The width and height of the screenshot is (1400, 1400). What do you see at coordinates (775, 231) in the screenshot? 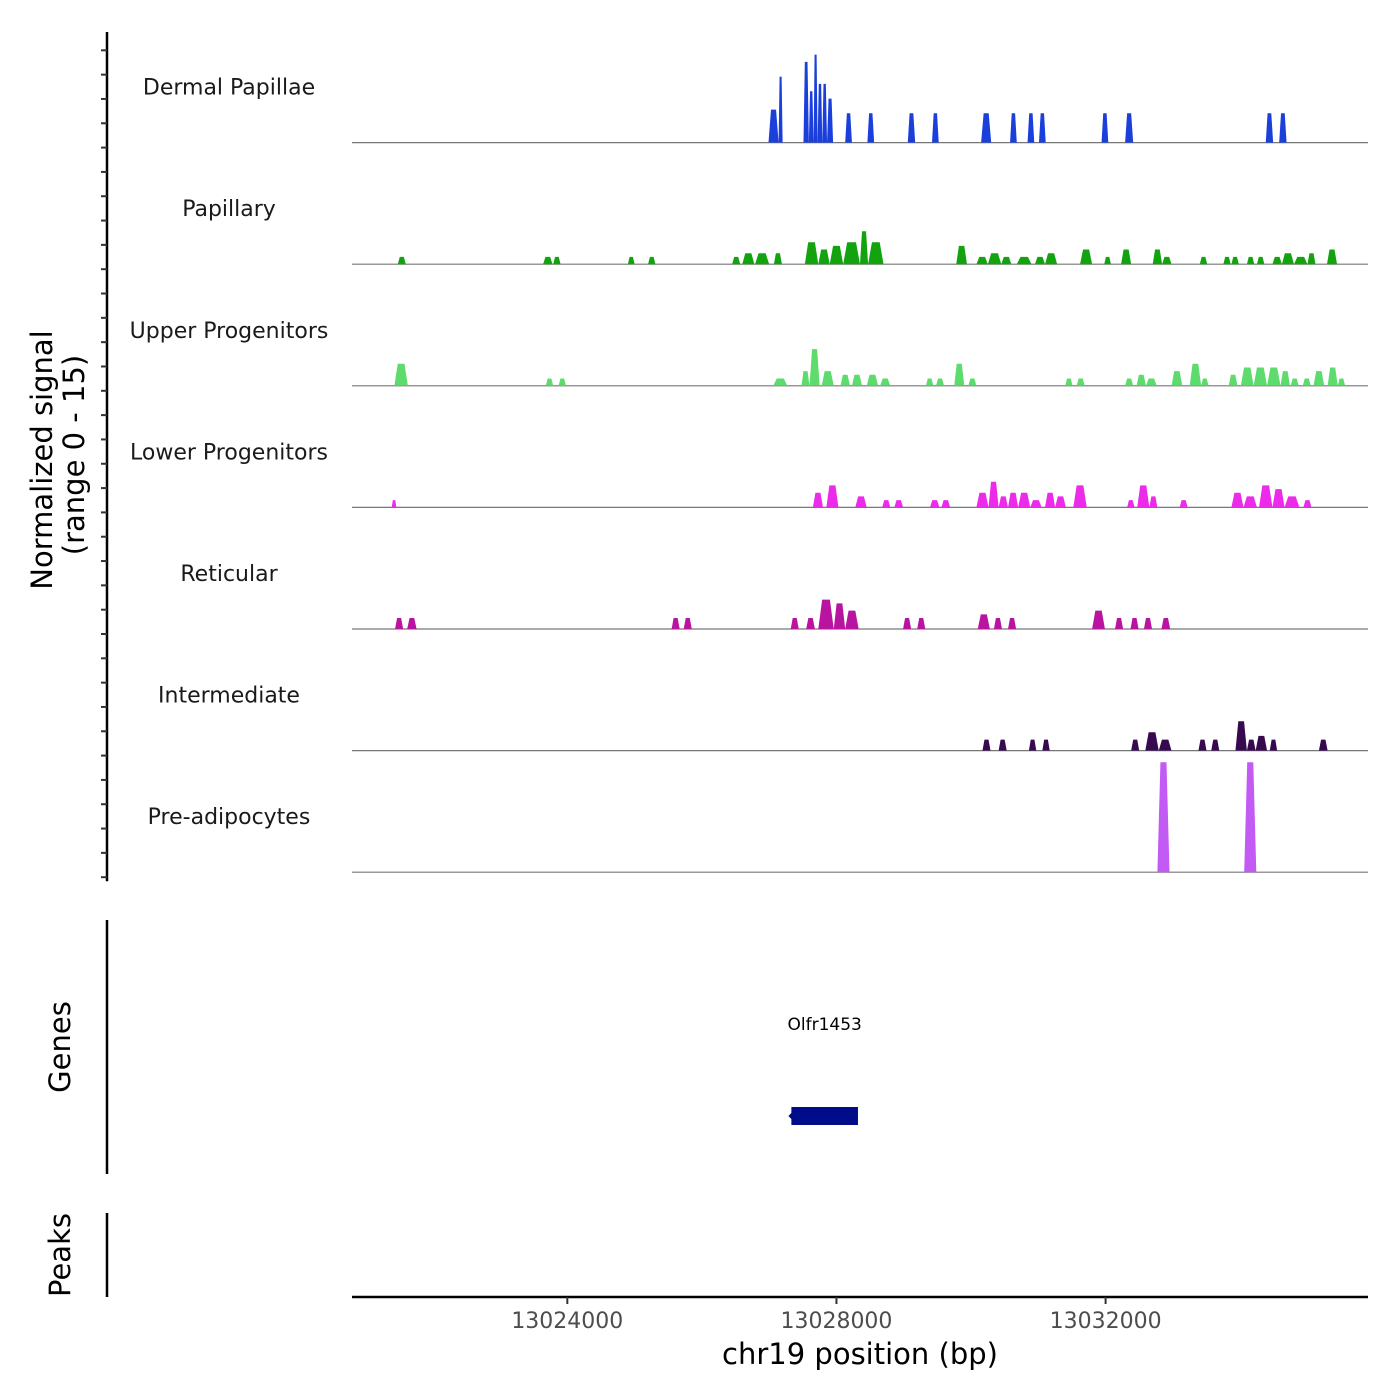
I see `track-papillary: Papillary` at bounding box center [775, 231].